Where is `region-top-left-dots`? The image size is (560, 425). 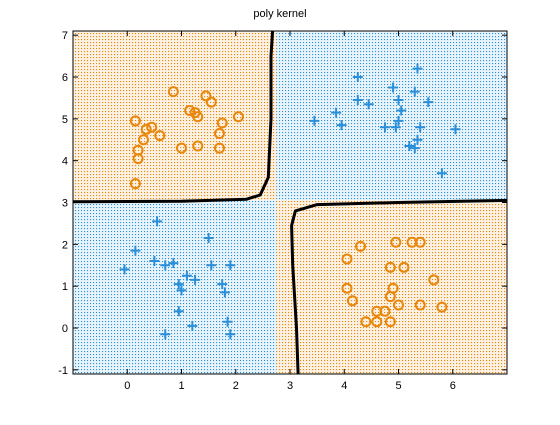 region-top-left-dots is located at coordinates (175, 116).